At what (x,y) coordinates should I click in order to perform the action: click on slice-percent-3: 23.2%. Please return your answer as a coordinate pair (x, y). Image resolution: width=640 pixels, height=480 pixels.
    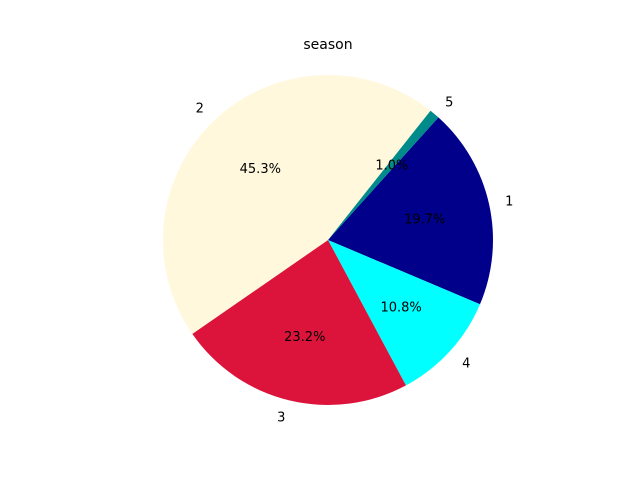
    Looking at the image, I should click on (304, 337).